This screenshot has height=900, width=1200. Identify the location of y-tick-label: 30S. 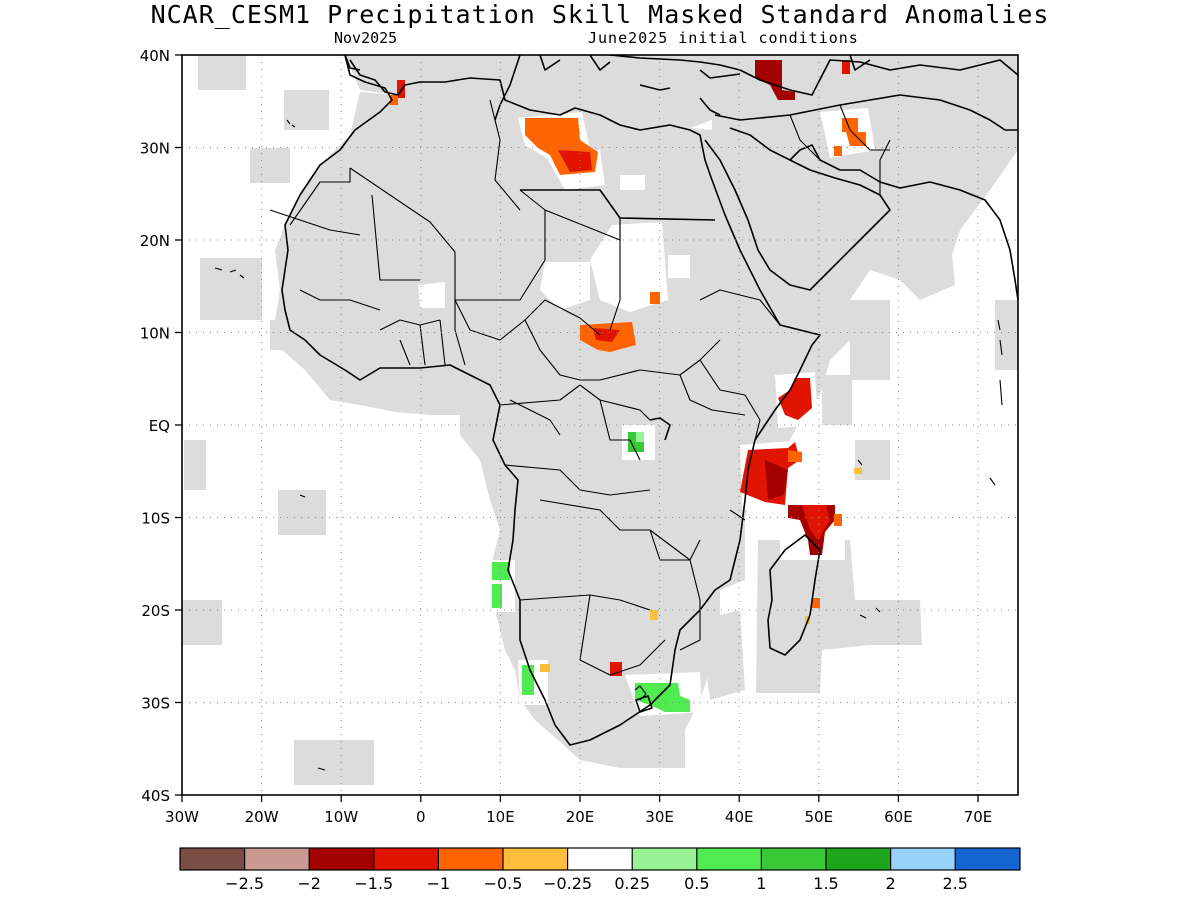
(155, 704).